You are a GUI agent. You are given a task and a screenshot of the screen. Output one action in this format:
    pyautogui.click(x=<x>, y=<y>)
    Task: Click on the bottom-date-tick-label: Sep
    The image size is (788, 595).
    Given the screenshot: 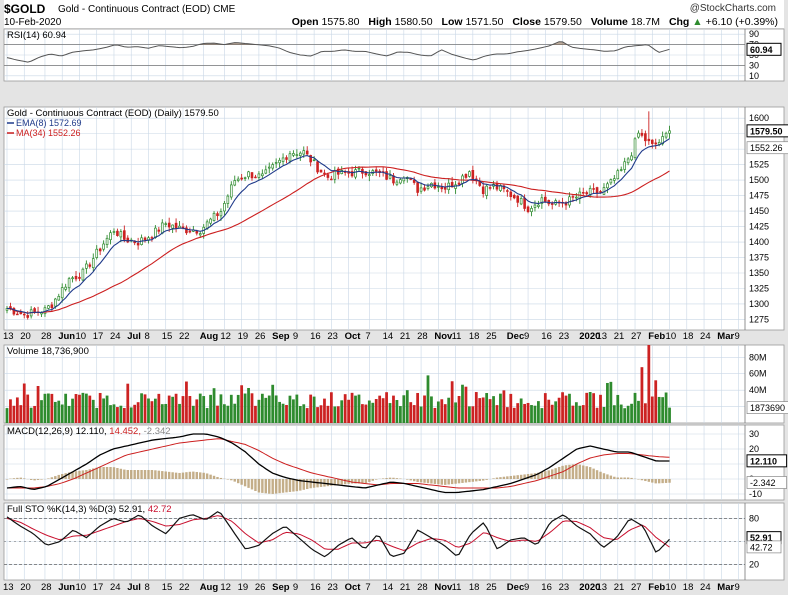 What is the action you would take?
    pyautogui.click(x=281, y=587)
    